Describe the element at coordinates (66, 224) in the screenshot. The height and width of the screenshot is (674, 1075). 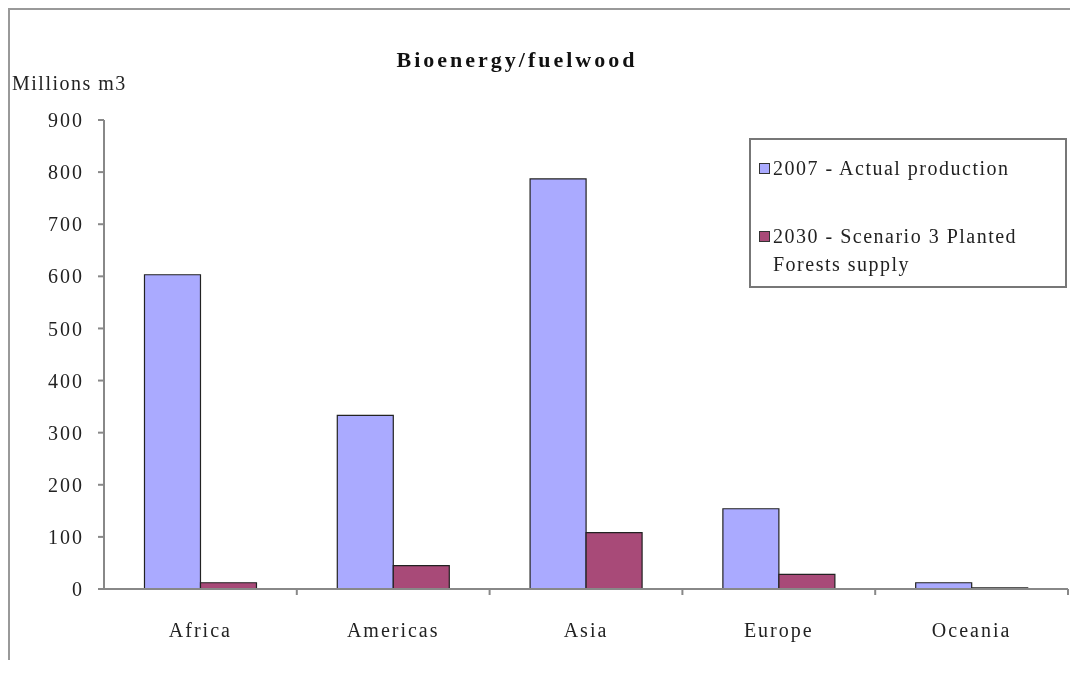
I see `y-tick-label: 700` at that location.